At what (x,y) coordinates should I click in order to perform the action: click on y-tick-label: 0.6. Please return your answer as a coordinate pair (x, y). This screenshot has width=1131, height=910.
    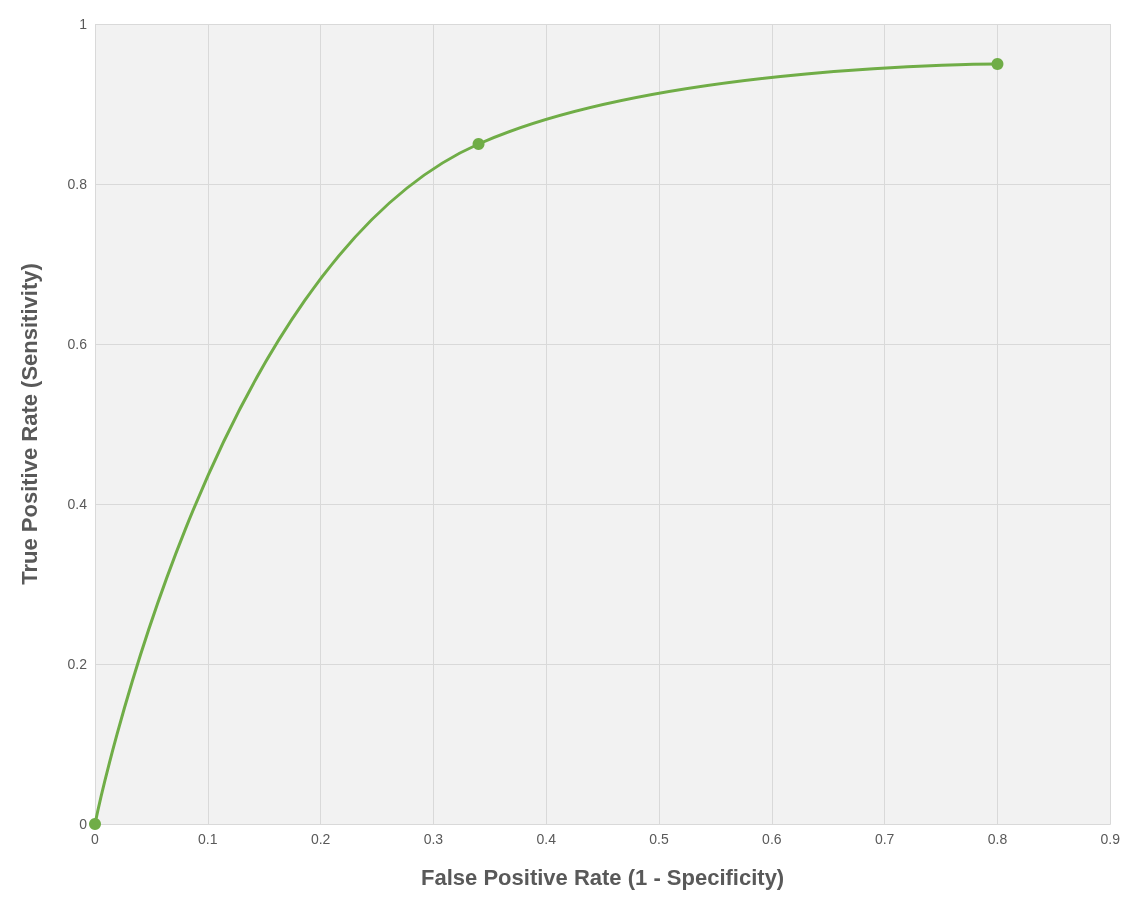
    Looking at the image, I should click on (77, 344).